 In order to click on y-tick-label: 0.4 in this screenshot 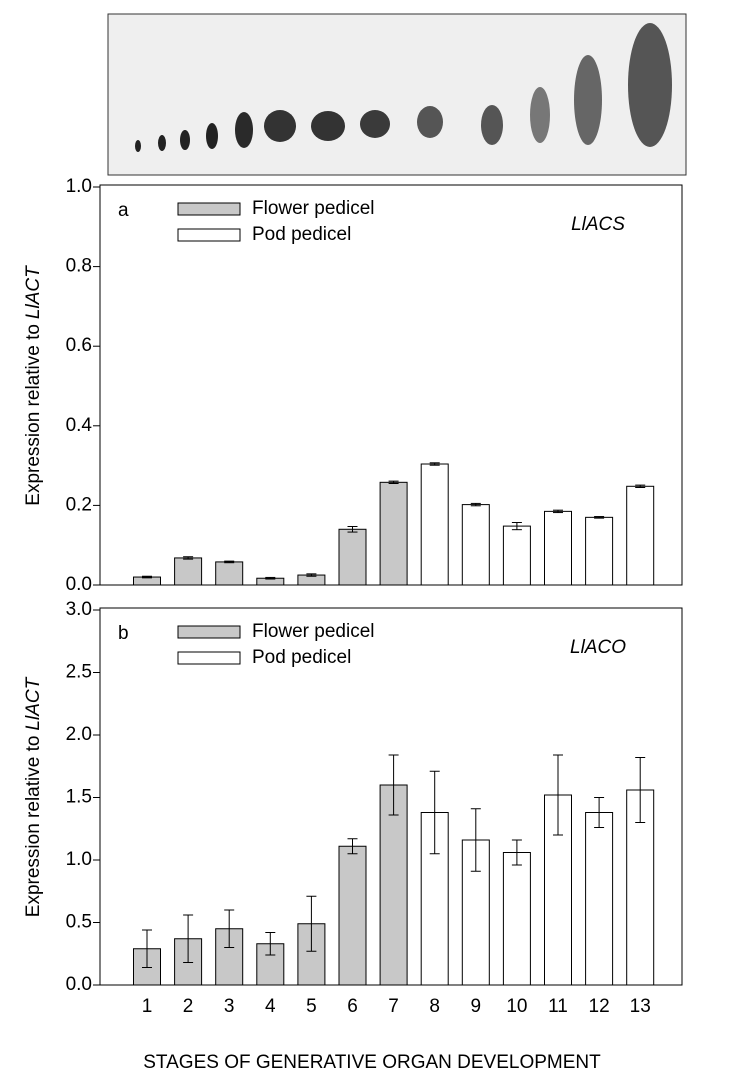, I will do `click(79, 425)`.